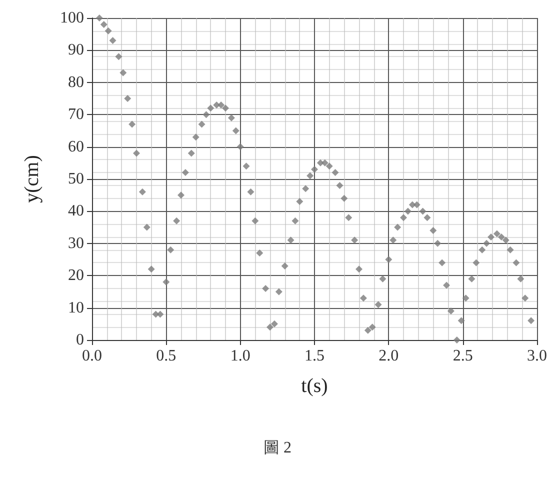 This screenshot has height=478, width=555. Describe the element at coordinates (76, 115) in the screenshot. I see `y-tick-label: 70` at that location.